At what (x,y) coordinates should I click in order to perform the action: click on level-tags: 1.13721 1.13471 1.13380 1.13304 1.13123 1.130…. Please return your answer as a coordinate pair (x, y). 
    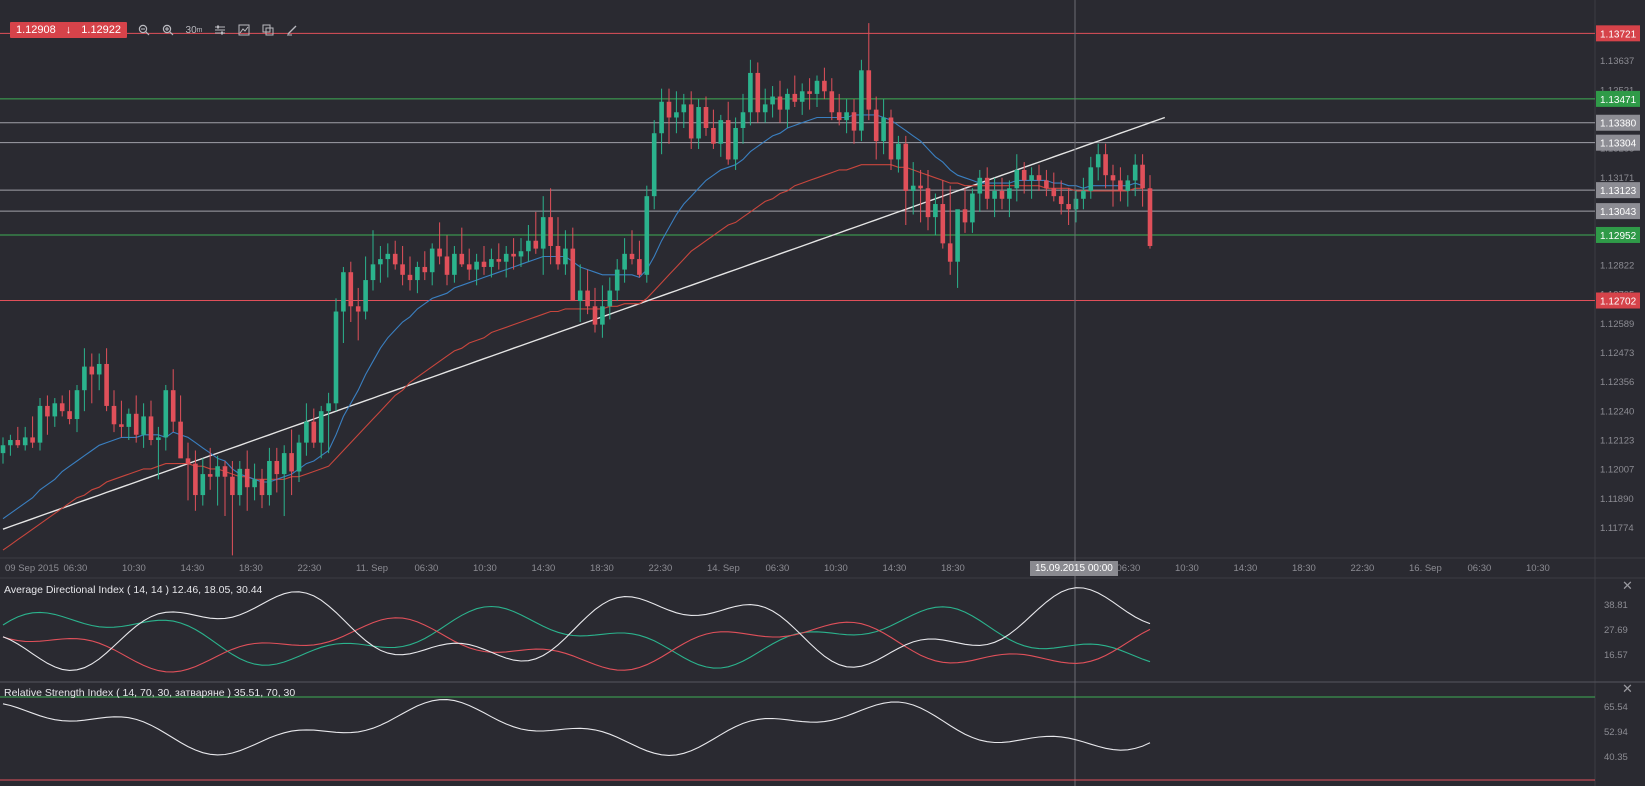
    Looking at the image, I should click on (1618, 167).